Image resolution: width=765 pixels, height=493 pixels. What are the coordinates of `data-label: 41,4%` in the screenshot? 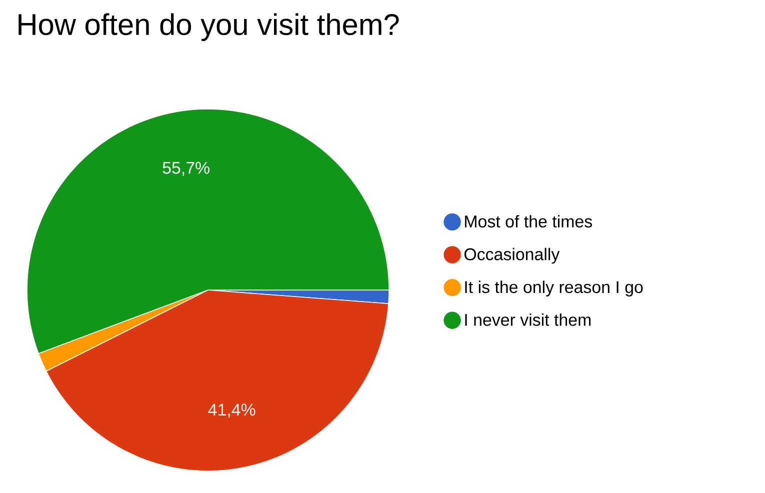 It's located at (232, 411).